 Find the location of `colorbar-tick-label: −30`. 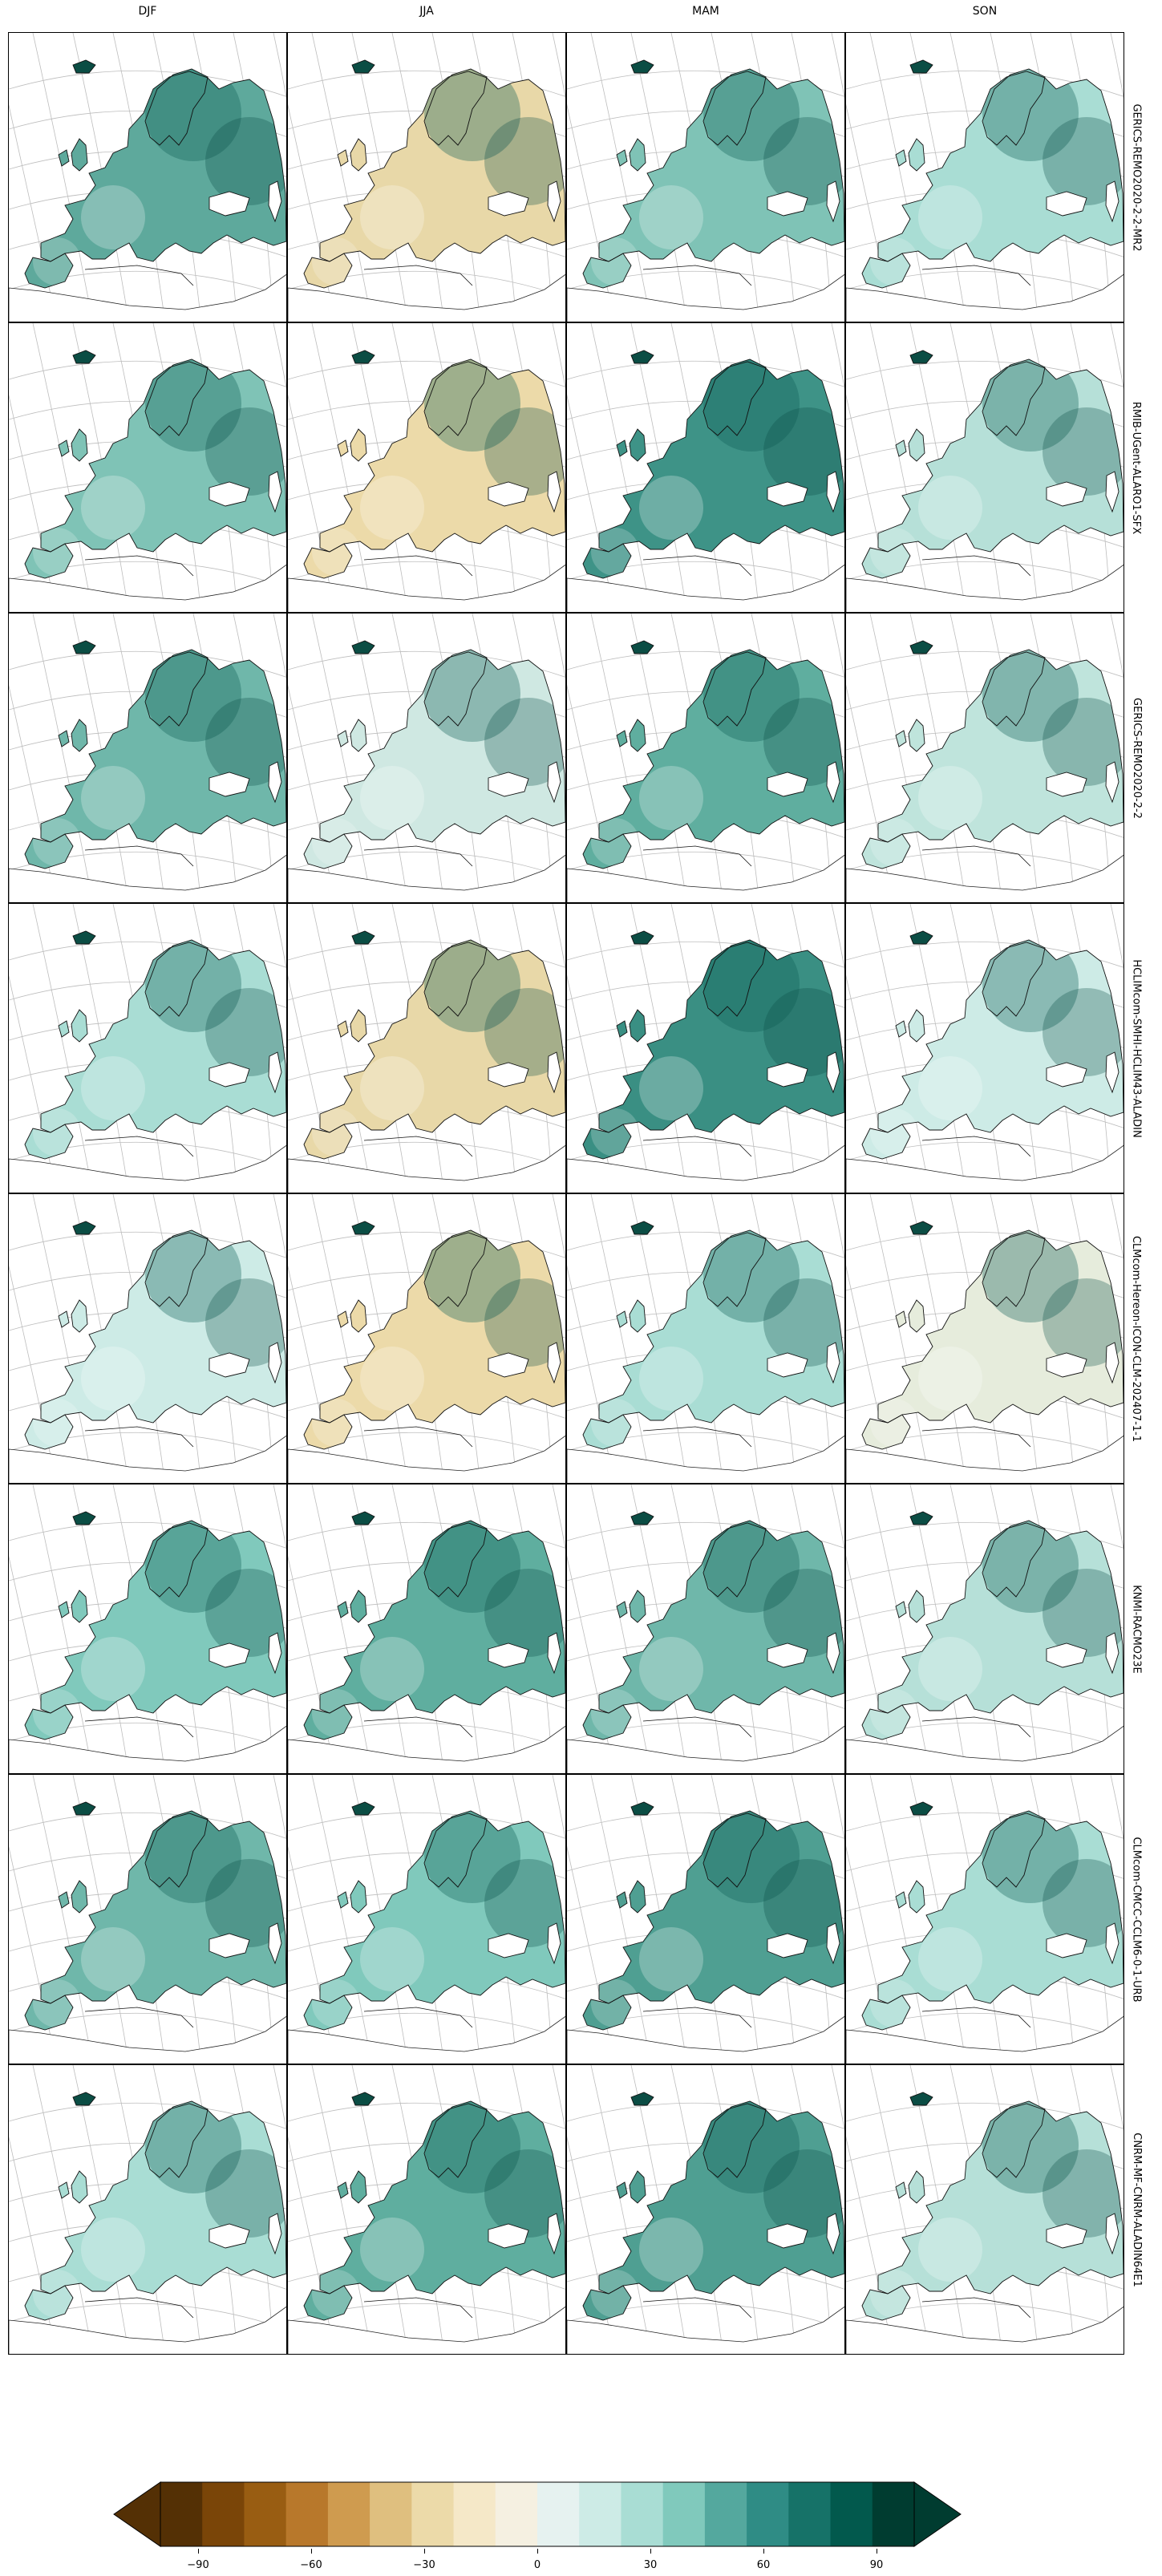

colorbar-tick-label: −30 is located at coordinates (424, 2565).